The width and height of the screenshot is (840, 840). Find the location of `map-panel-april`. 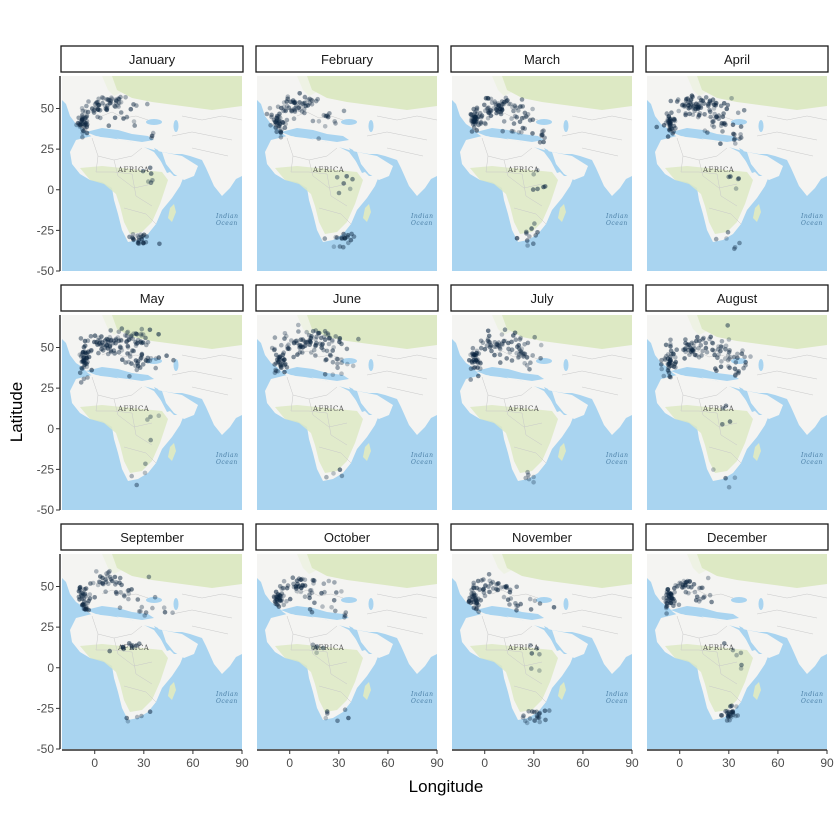

map-panel-april is located at coordinates (737, 173).